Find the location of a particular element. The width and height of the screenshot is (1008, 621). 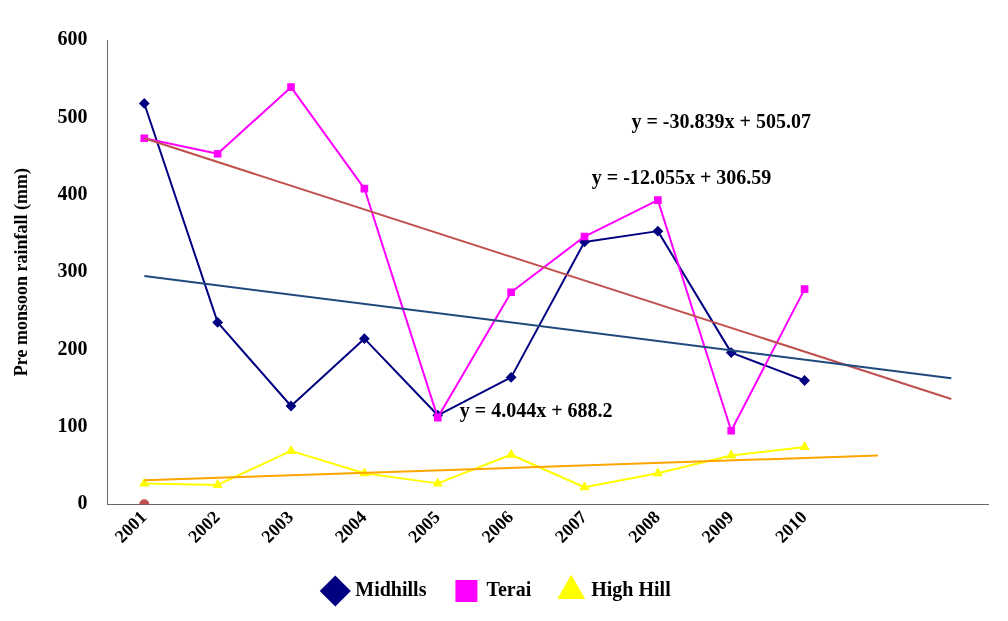

y-tick-label: 100 is located at coordinates (72, 425).